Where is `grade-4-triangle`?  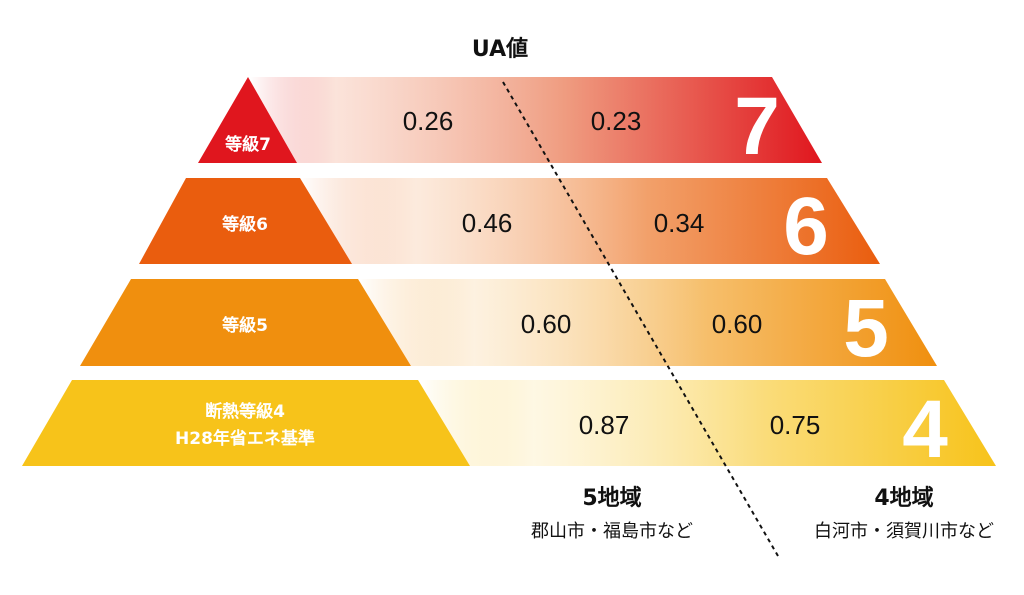 grade-4-triangle is located at coordinates (246, 423).